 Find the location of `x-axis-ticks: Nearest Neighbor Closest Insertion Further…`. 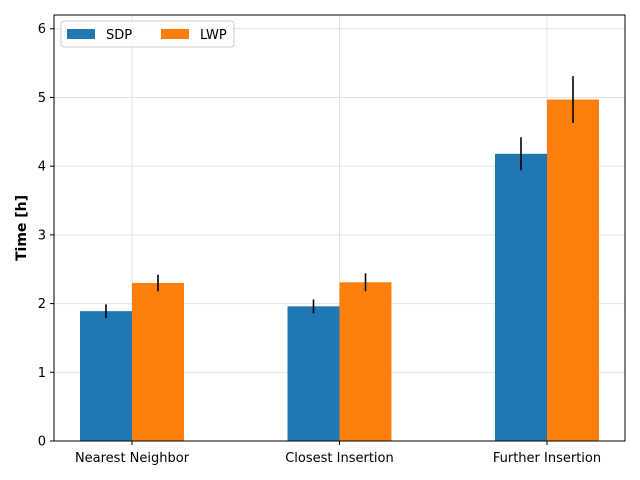

x-axis-ticks: Nearest Neighbor Closest Insertion Further… is located at coordinates (338, 453).